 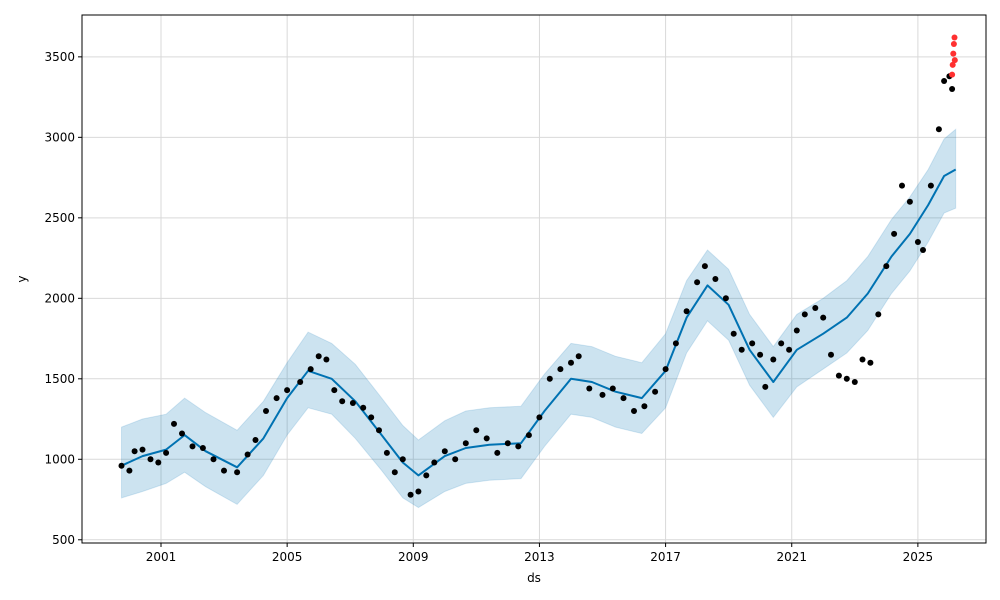 What do you see at coordinates (413, 557) in the screenshot?
I see `x-tick-label: 2009` at bounding box center [413, 557].